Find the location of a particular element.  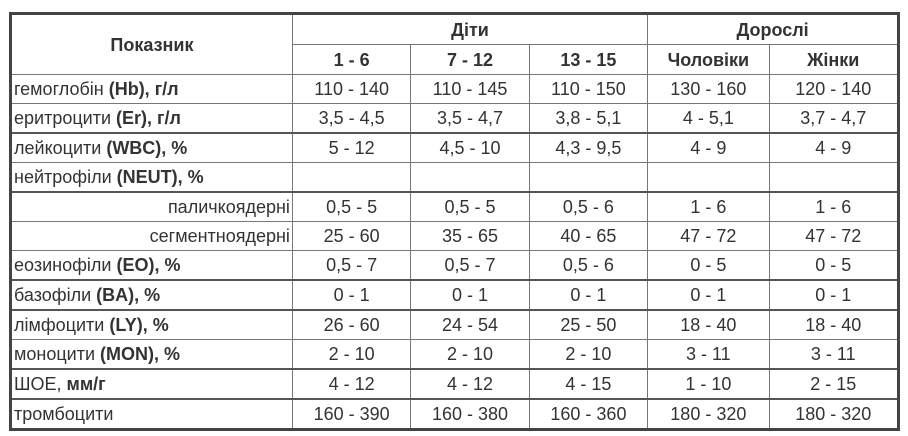

row-label-text: еритроцити is located at coordinates (65, 118).